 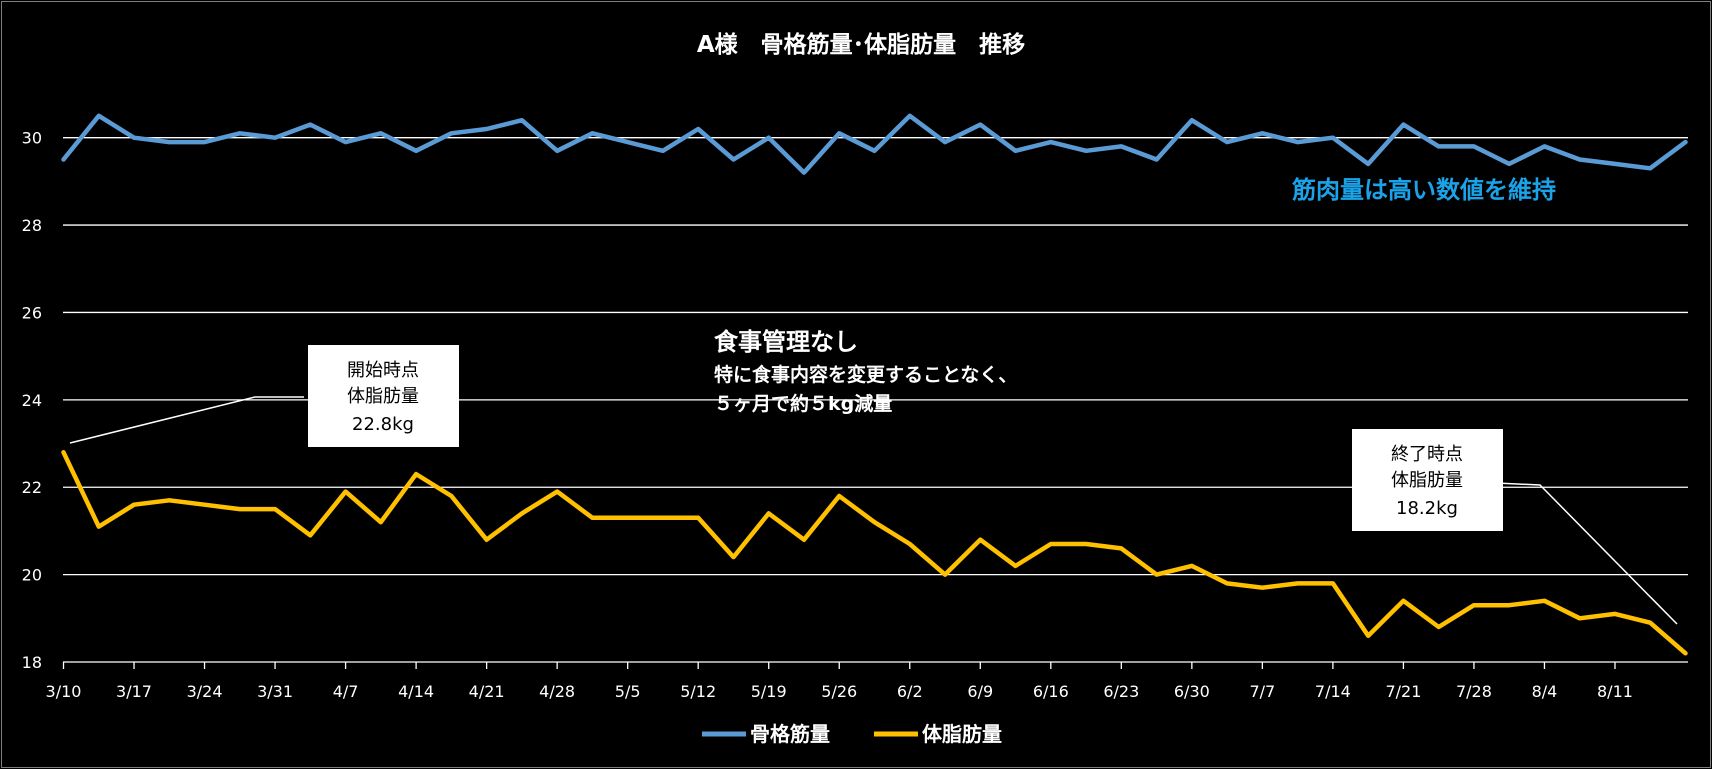 I want to click on start-callout-line2: 体脂肪量, so click(x=383, y=396).